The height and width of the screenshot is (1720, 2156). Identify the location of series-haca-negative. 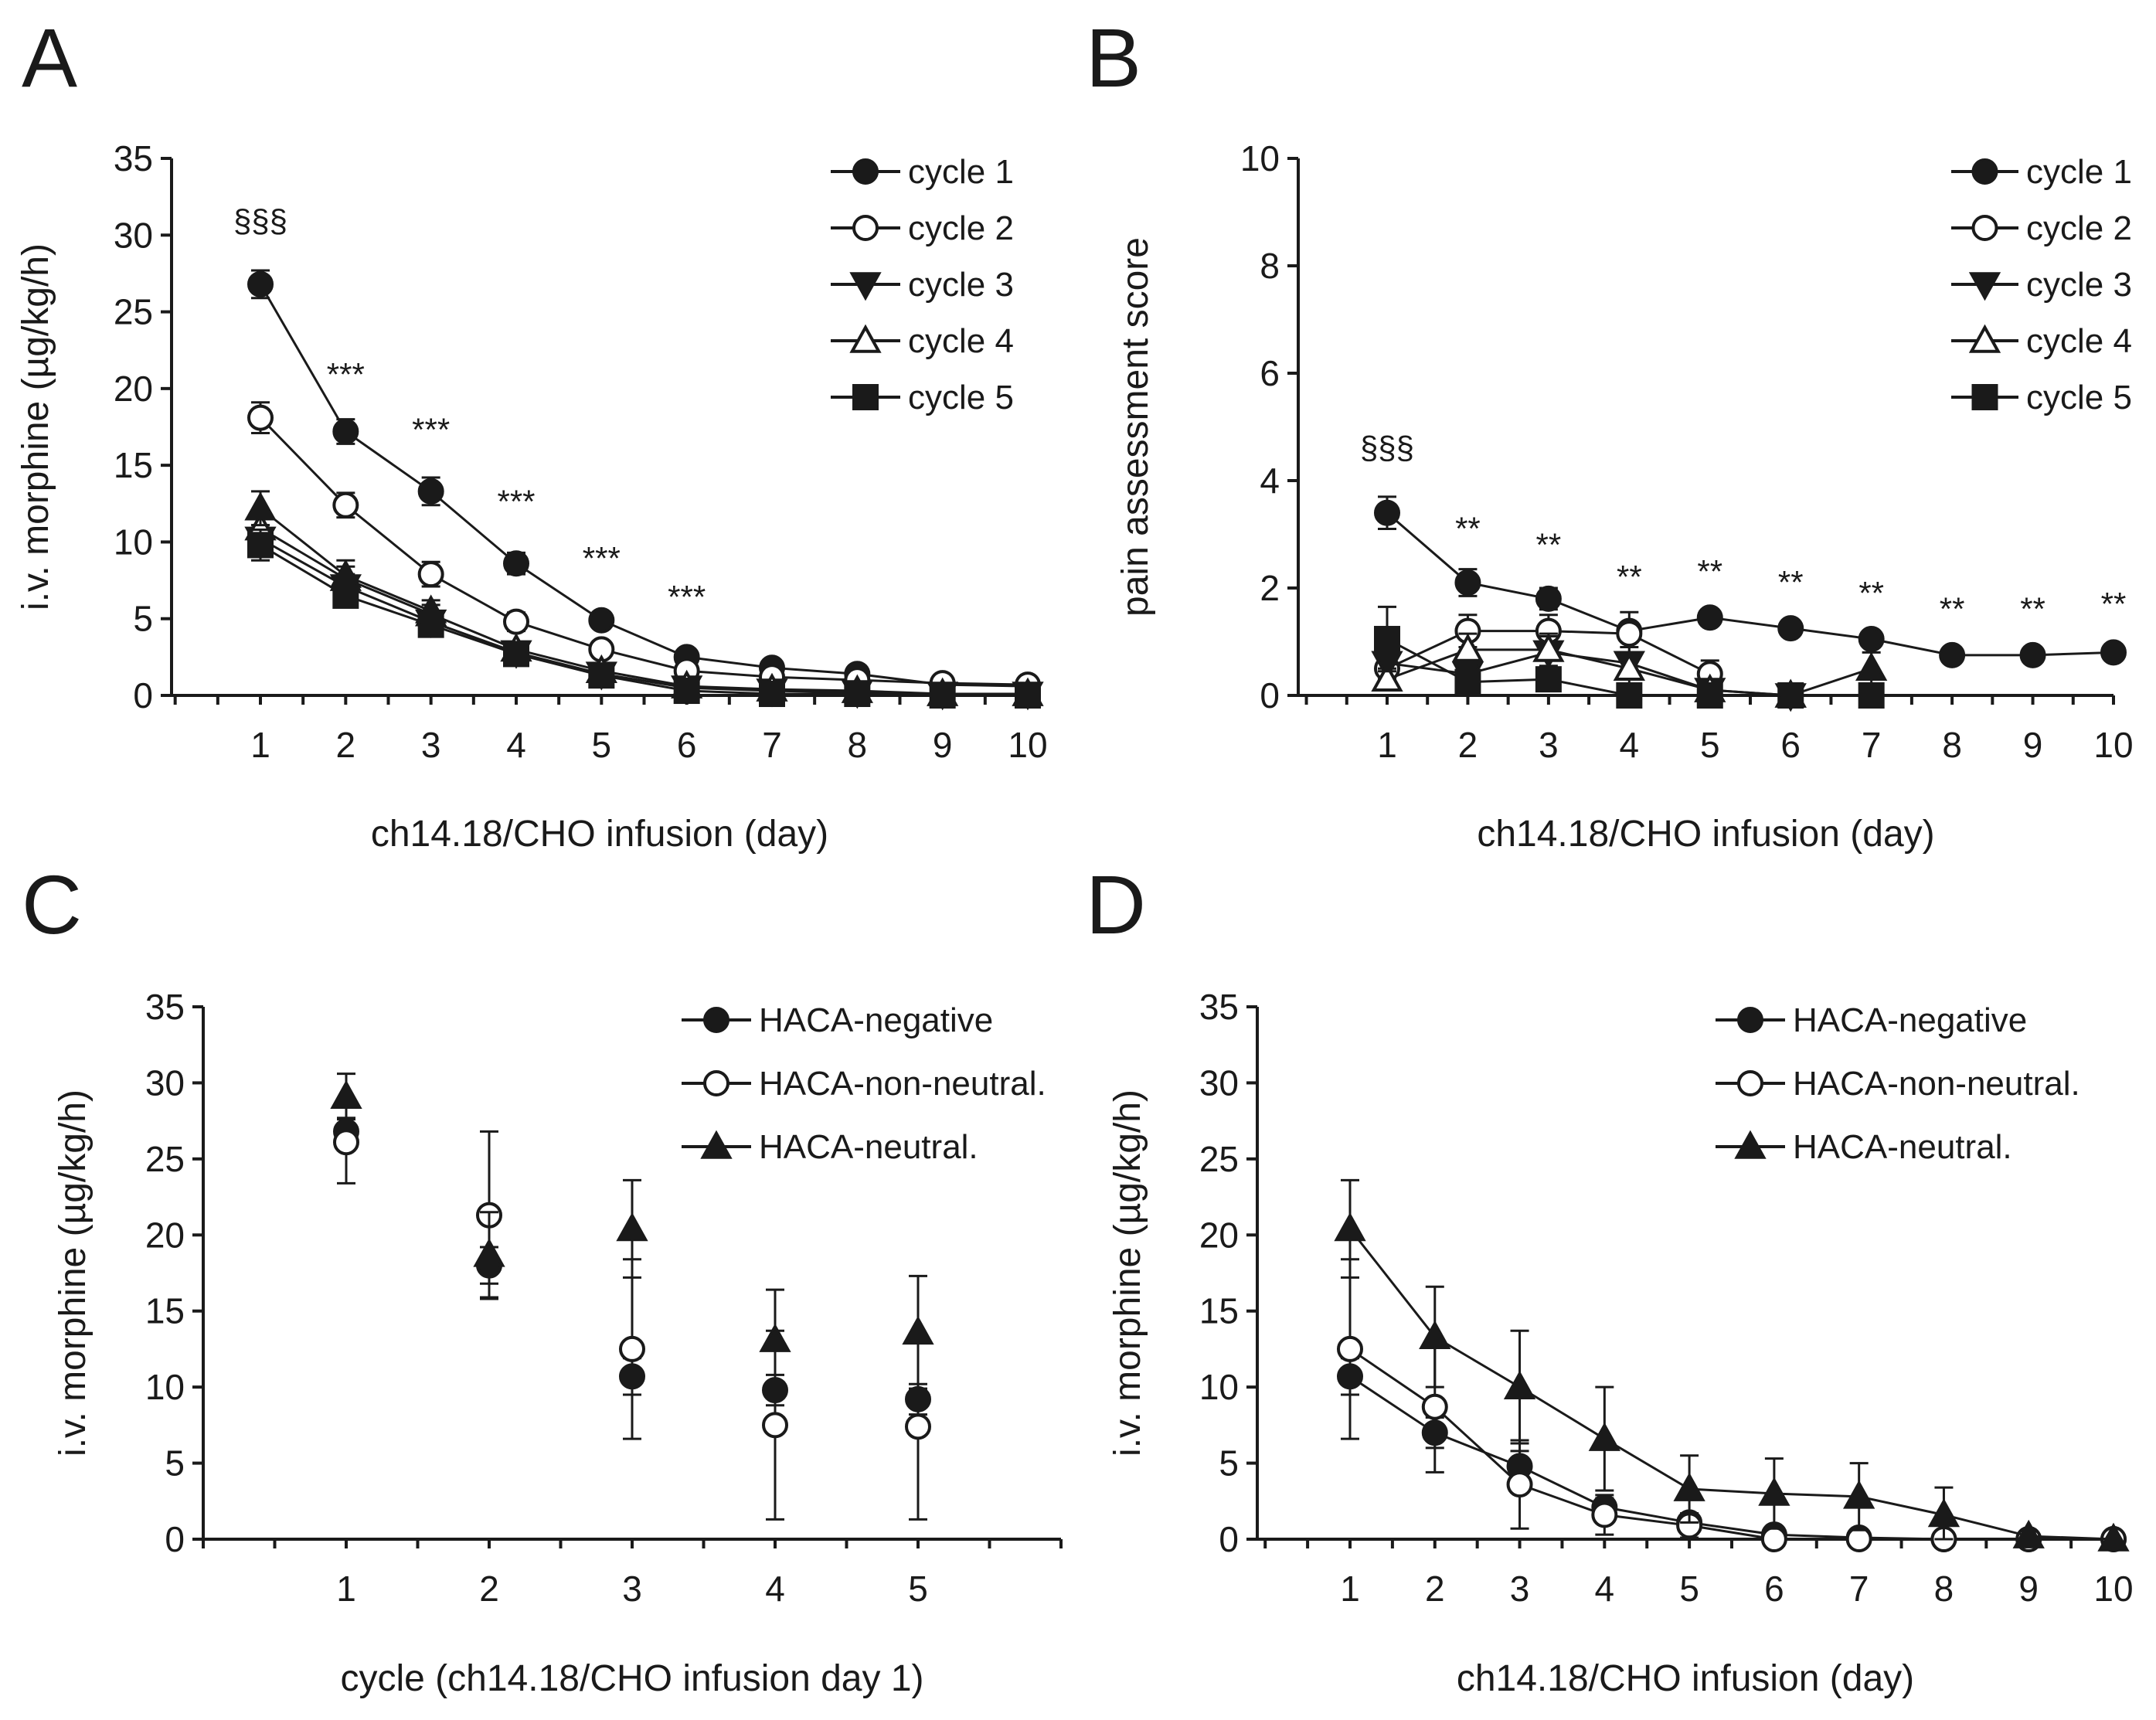
(1732, 1454).